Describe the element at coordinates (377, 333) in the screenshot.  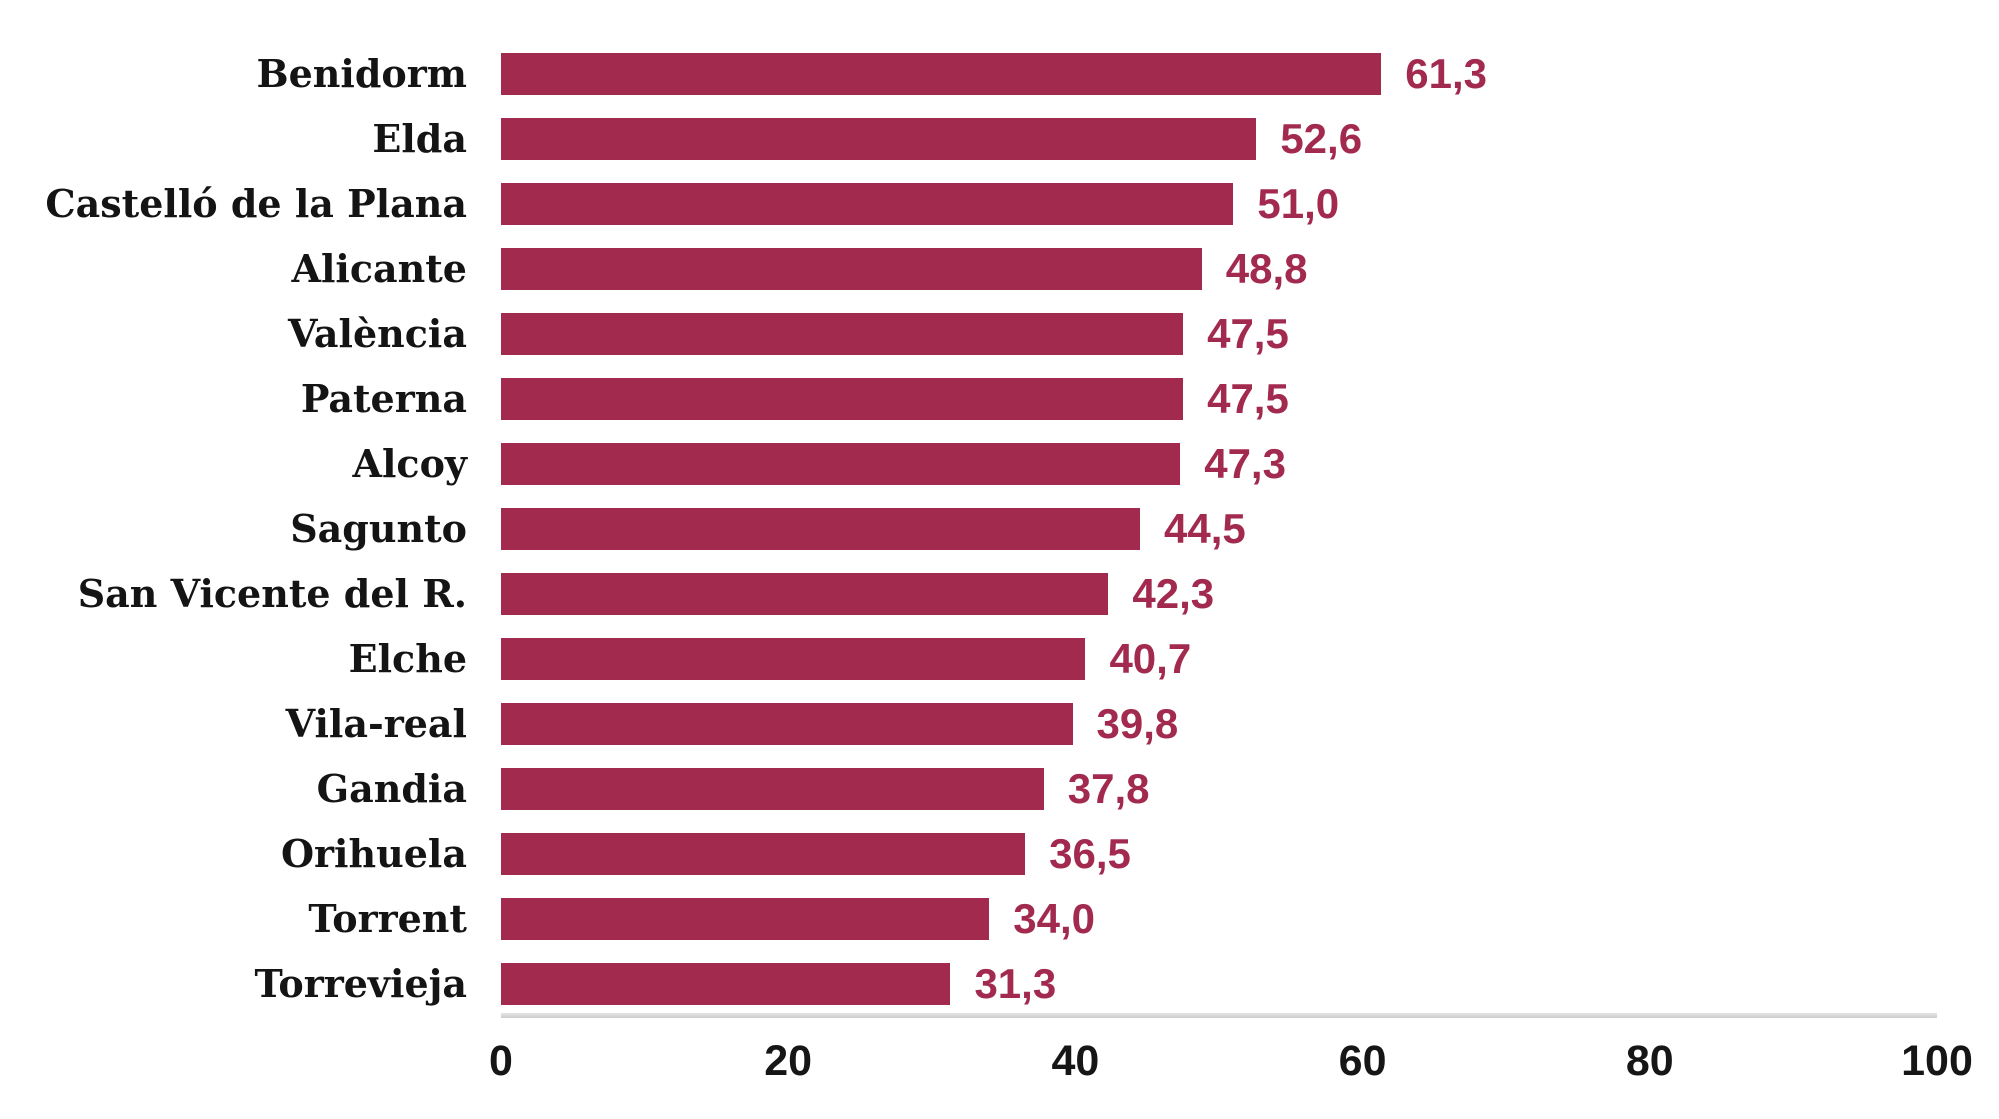
I see `category-label: València` at that location.